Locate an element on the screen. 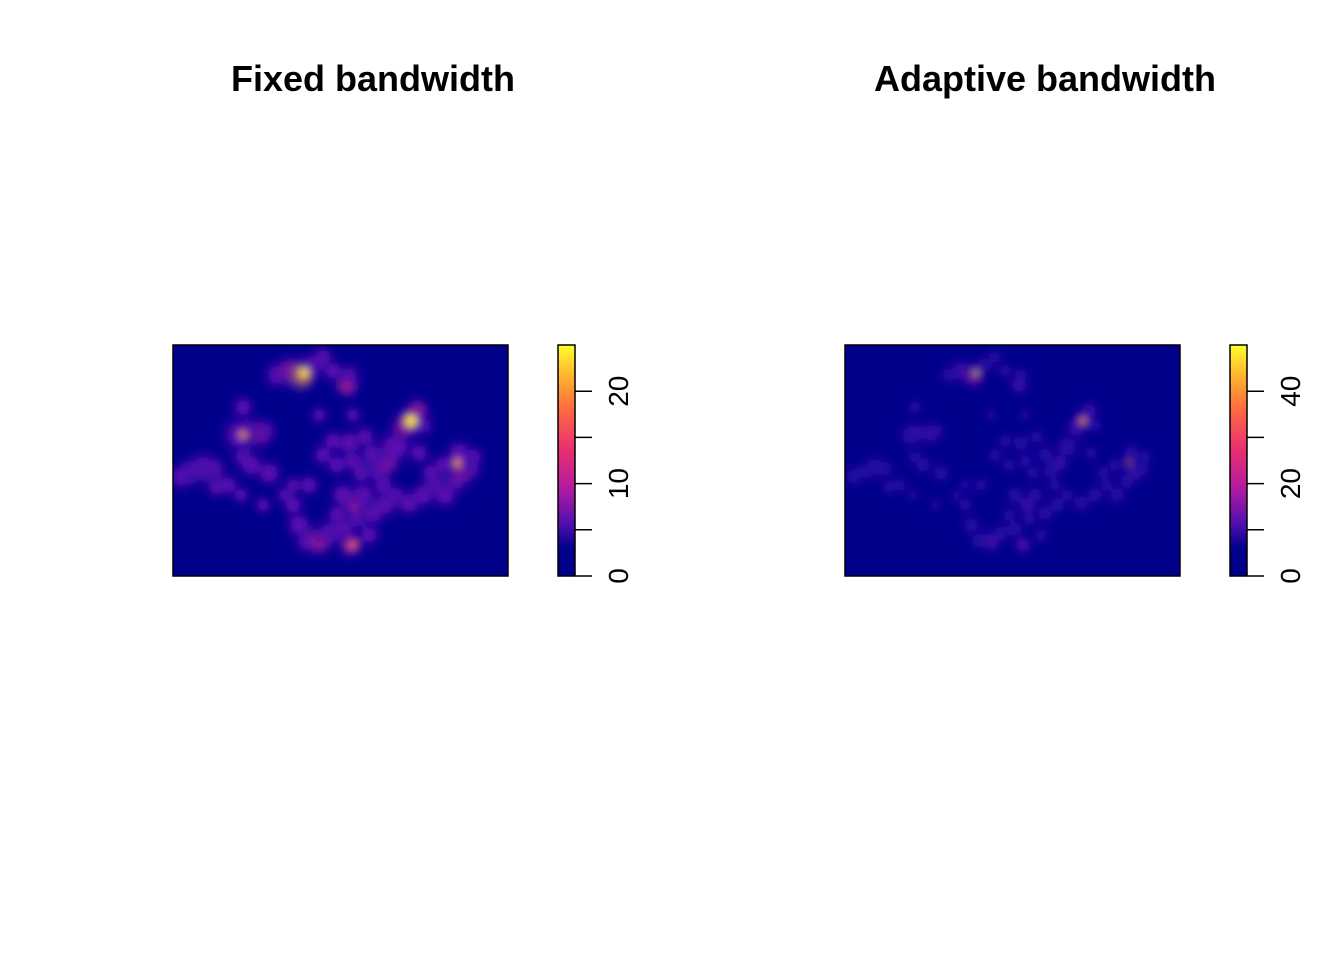 Image resolution: width=1344 pixels, height=960 pixels. colorbar-fixed-tick-label: 0 is located at coordinates (618, 576).